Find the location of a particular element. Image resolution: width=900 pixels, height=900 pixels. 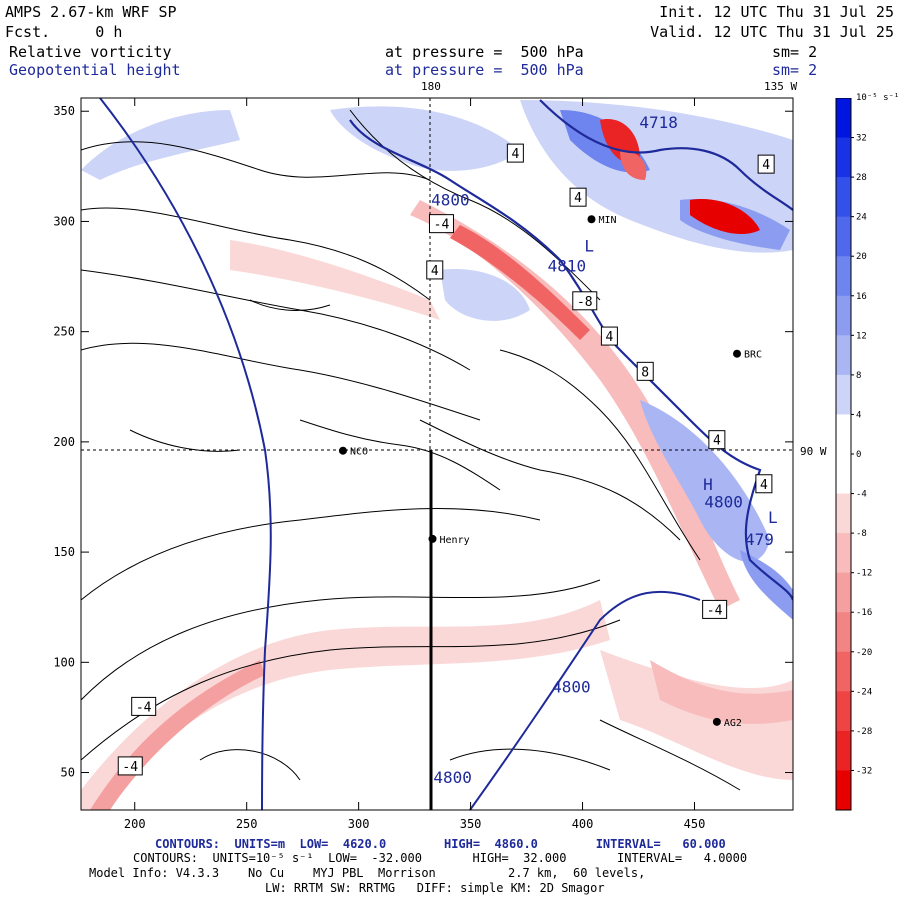

colorbar-label: 24 is located at coordinates (861, 218).